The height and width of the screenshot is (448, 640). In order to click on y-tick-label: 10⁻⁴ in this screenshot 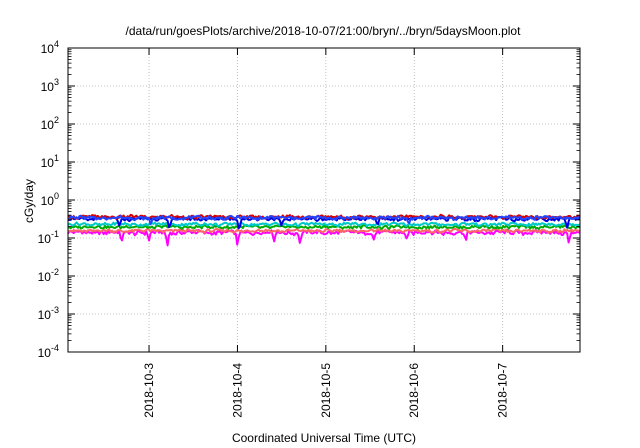, I will do `click(48, 351)`.